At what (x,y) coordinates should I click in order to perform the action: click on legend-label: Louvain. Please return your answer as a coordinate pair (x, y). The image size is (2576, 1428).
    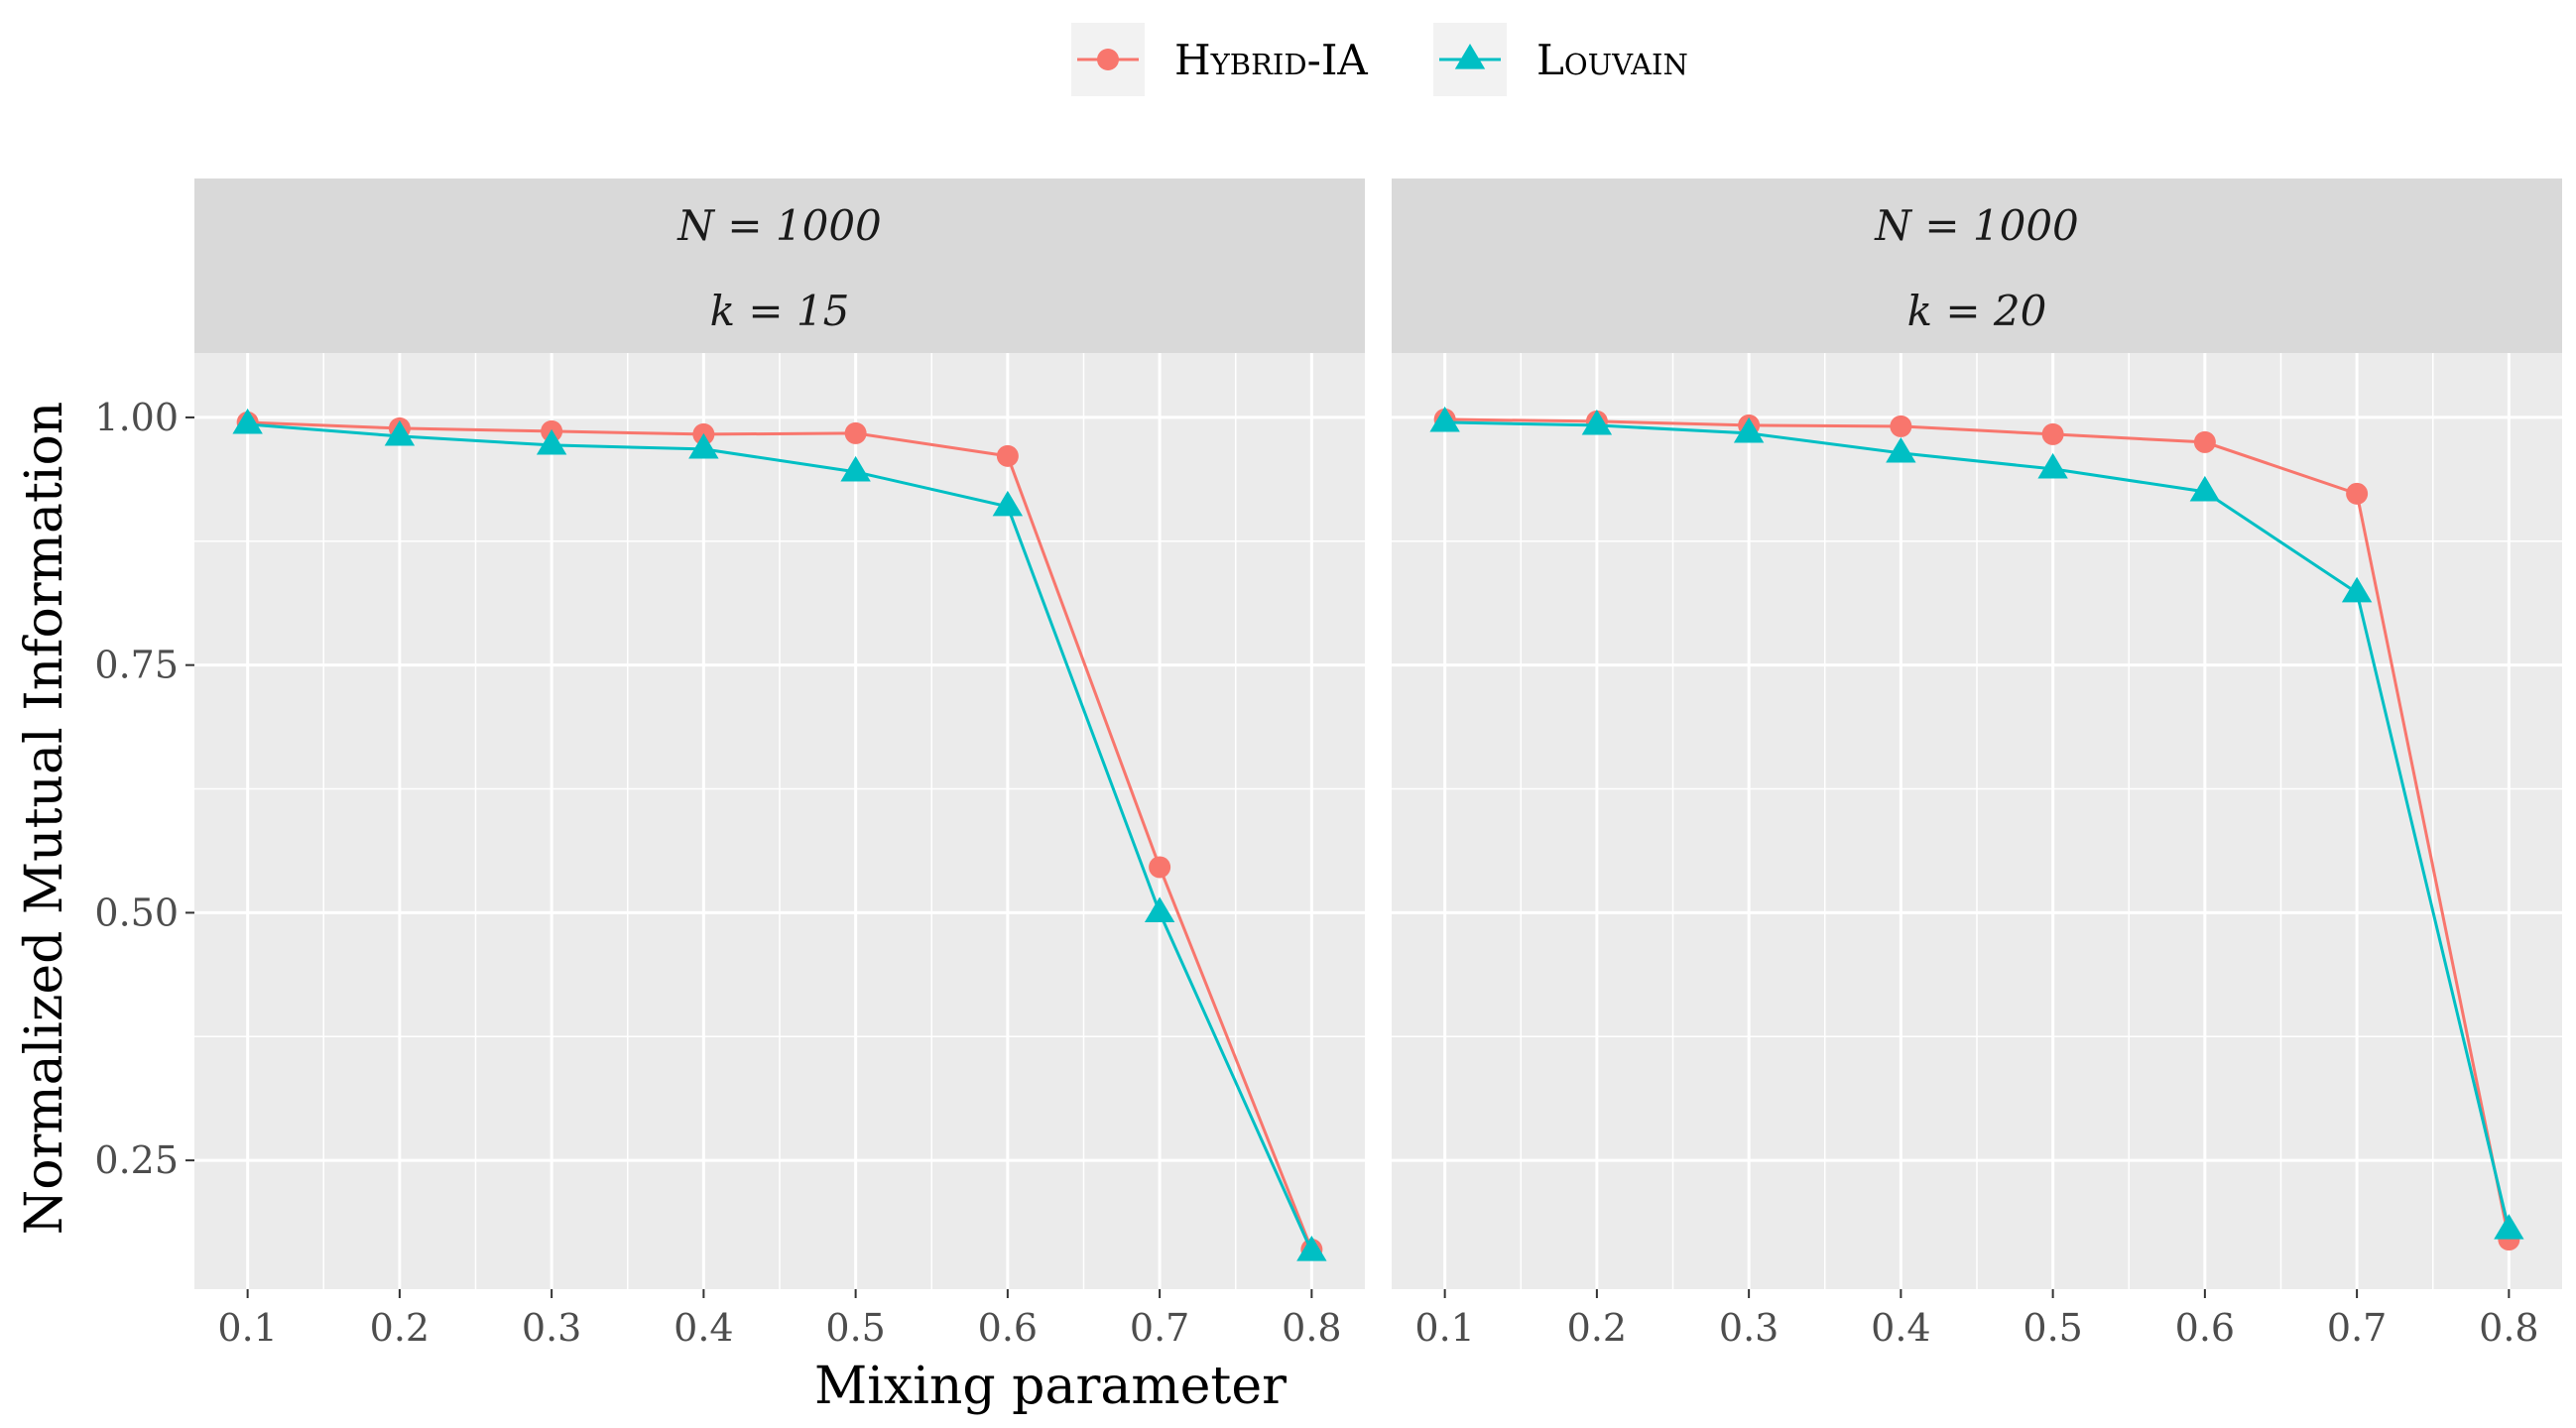
    Looking at the image, I should click on (1612, 60).